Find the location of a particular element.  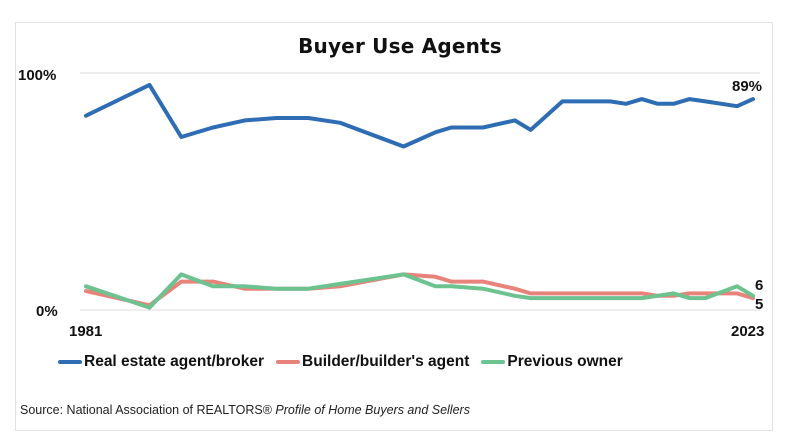

legend-label-agent: Real estate agent/broker is located at coordinates (174, 361).